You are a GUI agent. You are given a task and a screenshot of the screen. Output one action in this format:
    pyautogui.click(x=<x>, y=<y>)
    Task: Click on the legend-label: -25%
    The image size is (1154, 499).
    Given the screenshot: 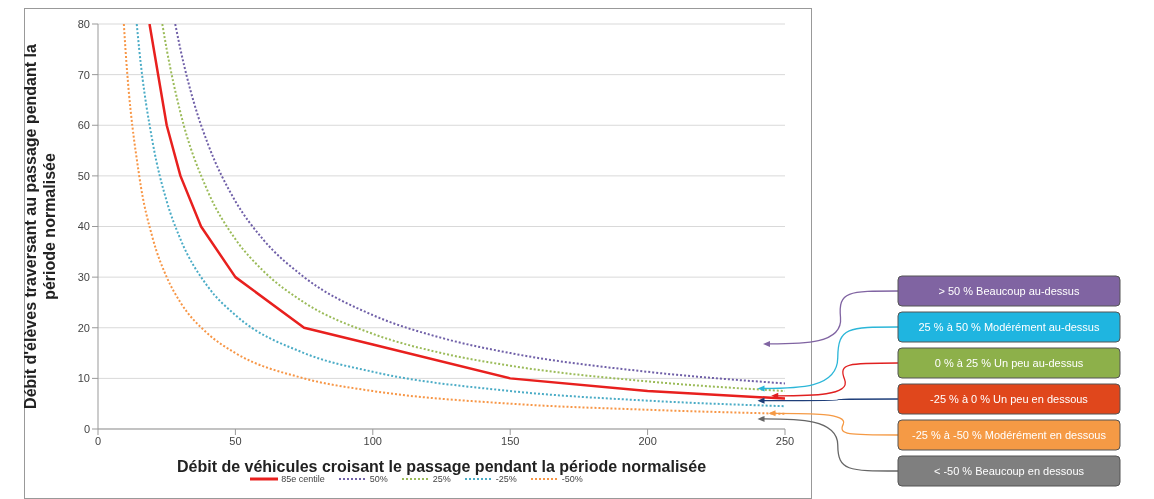 What is the action you would take?
    pyautogui.click(x=506, y=479)
    